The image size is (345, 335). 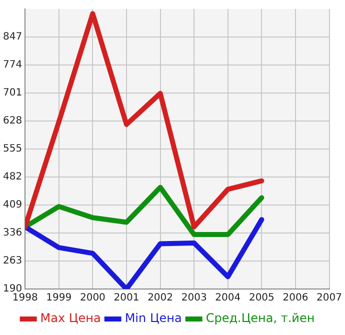 What do you see at coordinates (12, 37) in the screenshot?
I see `y-tick-label: 847` at bounding box center [12, 37].